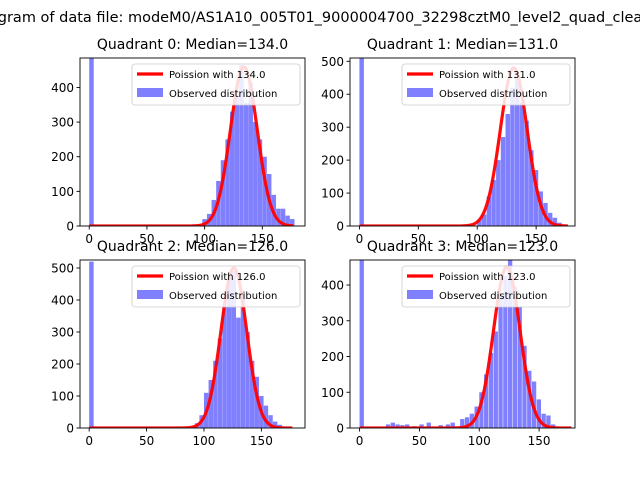  I want to click on quadrant-0-ytick-label-3: 300, so click(62, 123).